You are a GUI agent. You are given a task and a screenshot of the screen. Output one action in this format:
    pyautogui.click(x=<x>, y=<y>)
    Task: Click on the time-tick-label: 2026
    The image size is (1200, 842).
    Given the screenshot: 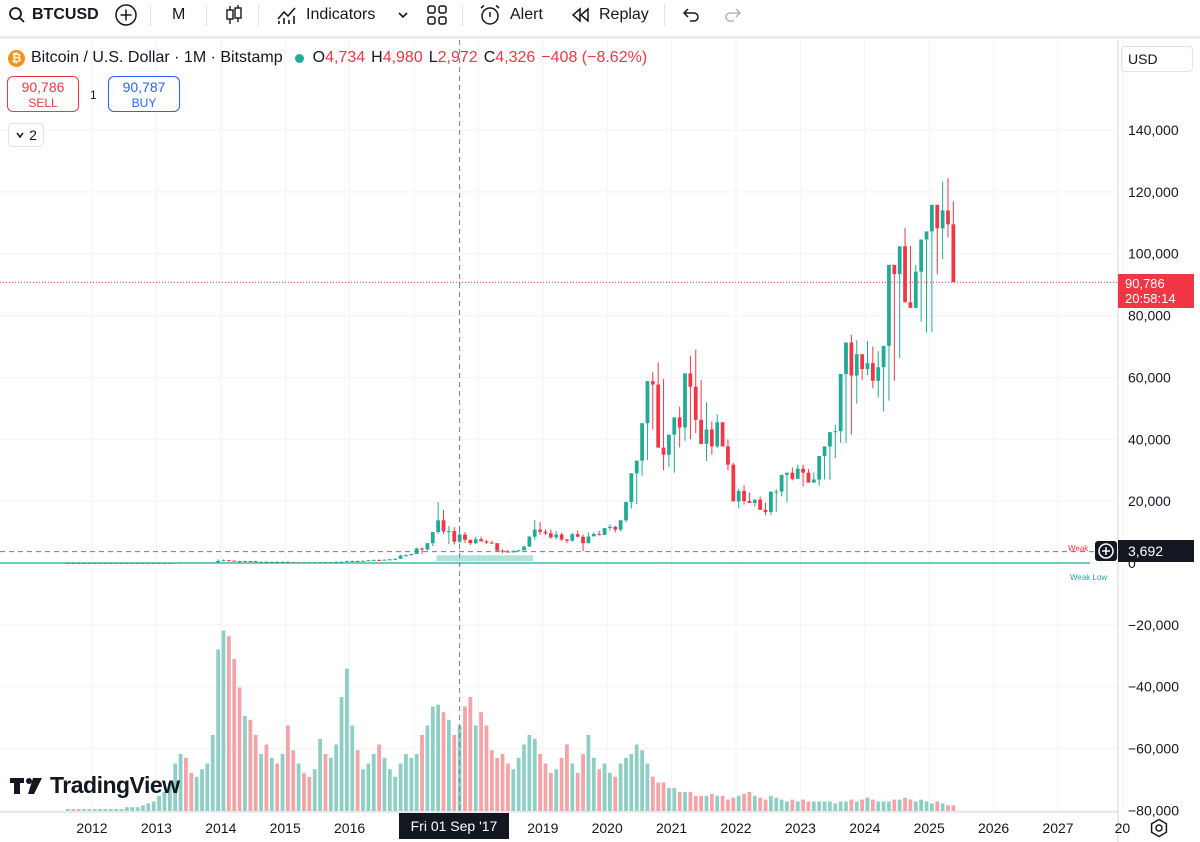 What is the action you would take?
    pyautogui.click(x=993, y=828)
    